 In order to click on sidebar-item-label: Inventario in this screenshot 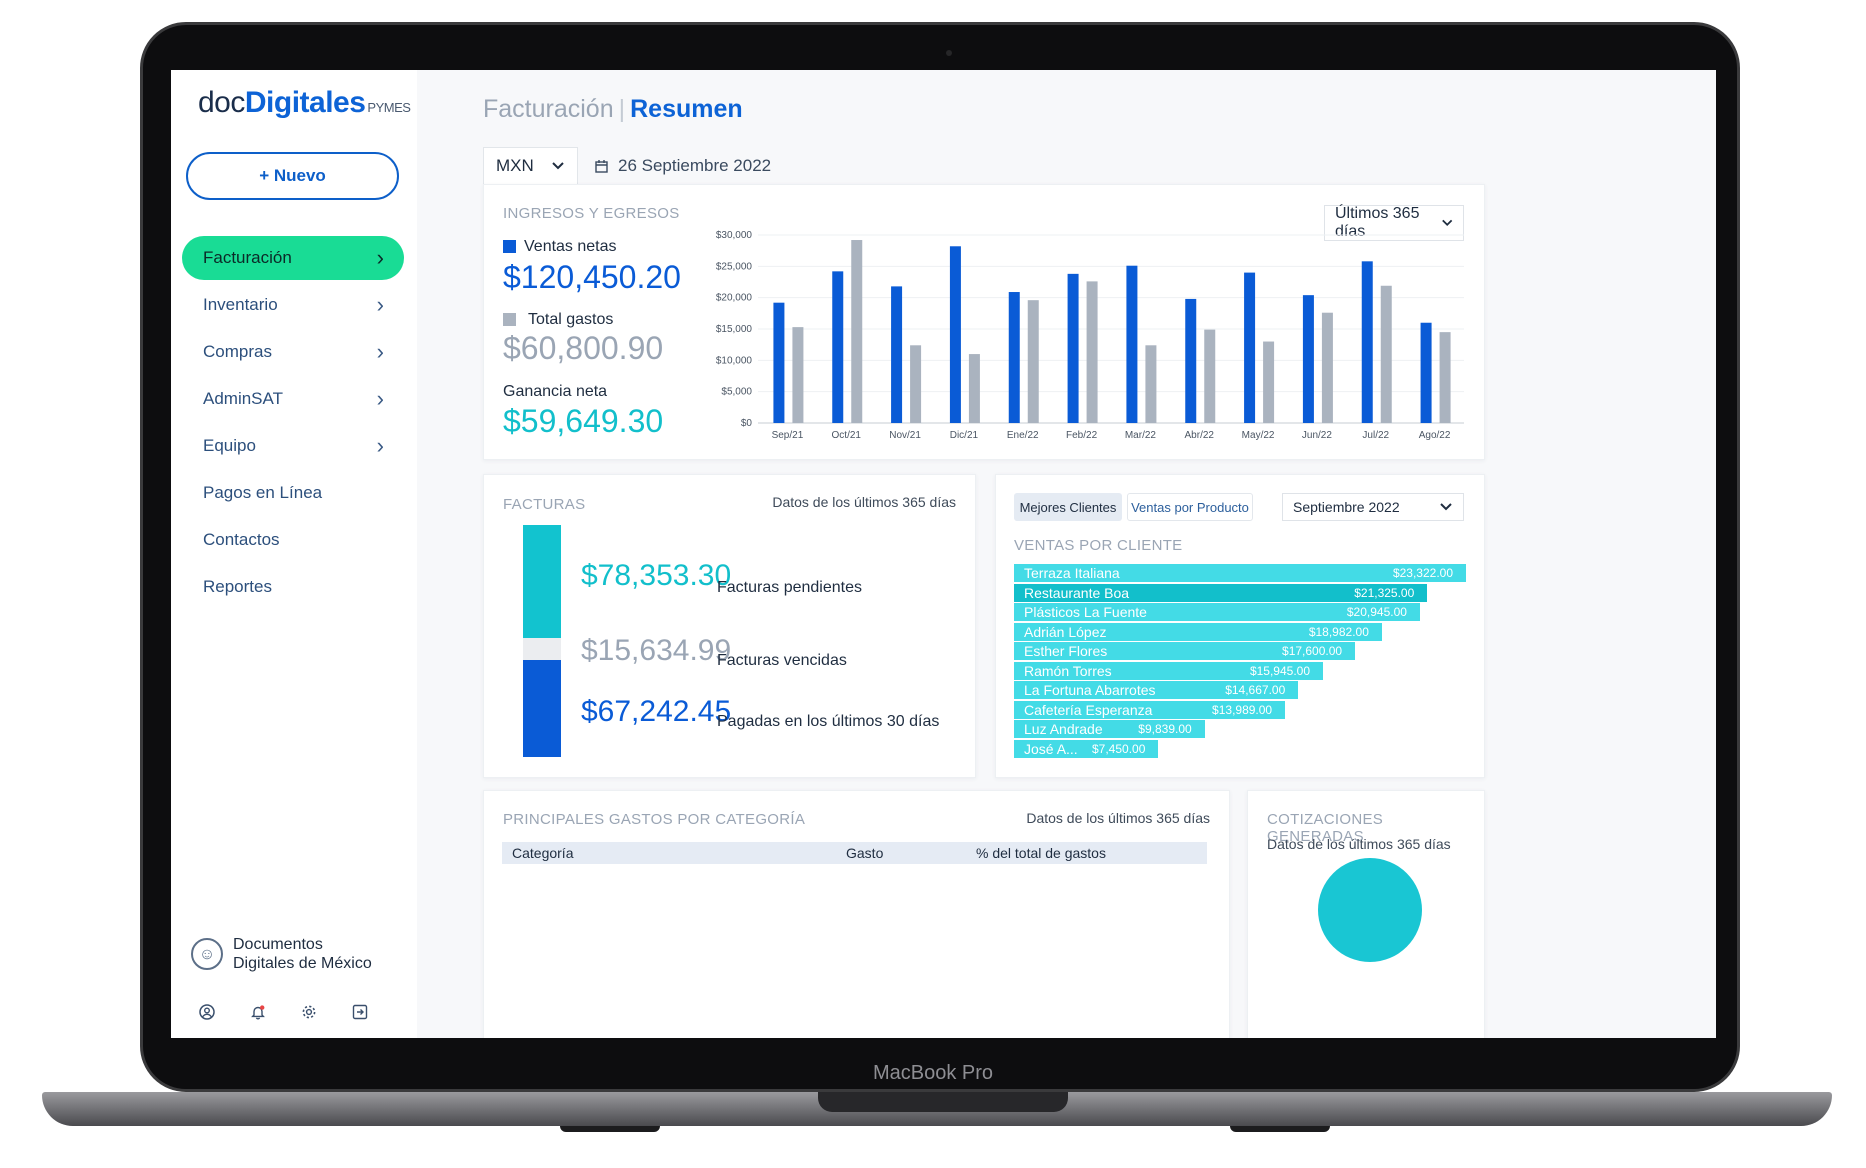, I will do `click(240, 304)`.